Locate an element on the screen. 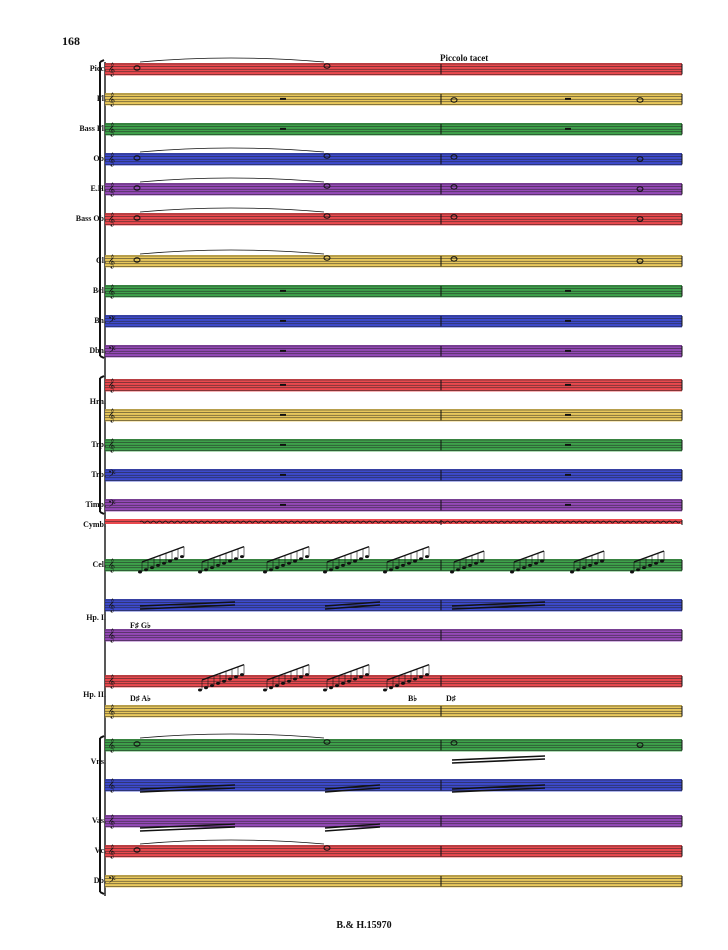 The width and height of the screenshot is (728, 950). instrument-label: Hp. I. is located at coordinates (96, 617).